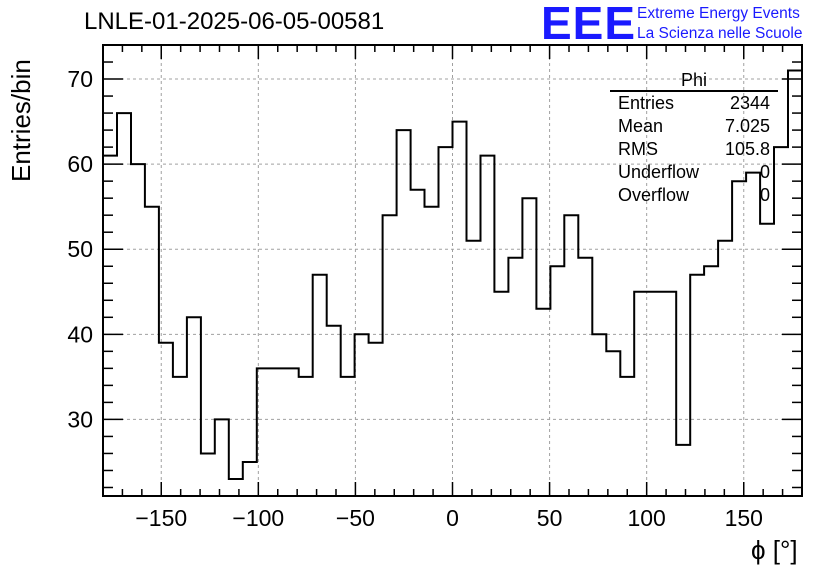 The height and width of the screenshot is (572, 836). Describe the element at coordinates (749, 103) in the screenshot. I see `stats-value: 2344` at that location.